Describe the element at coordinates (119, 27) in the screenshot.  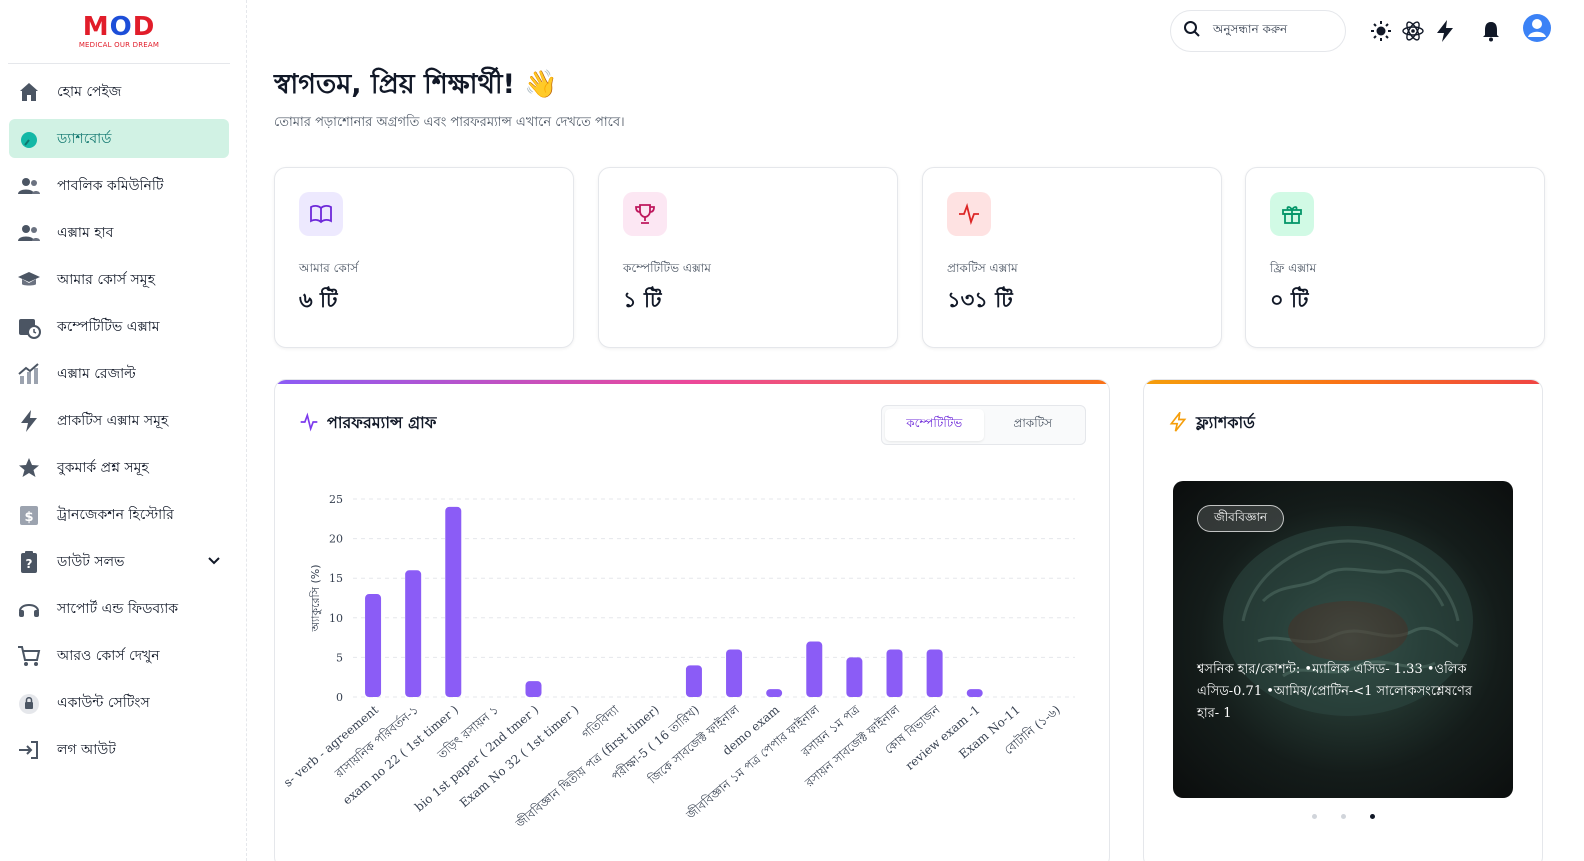
I see `logo-wordmark: MOD` at that location.